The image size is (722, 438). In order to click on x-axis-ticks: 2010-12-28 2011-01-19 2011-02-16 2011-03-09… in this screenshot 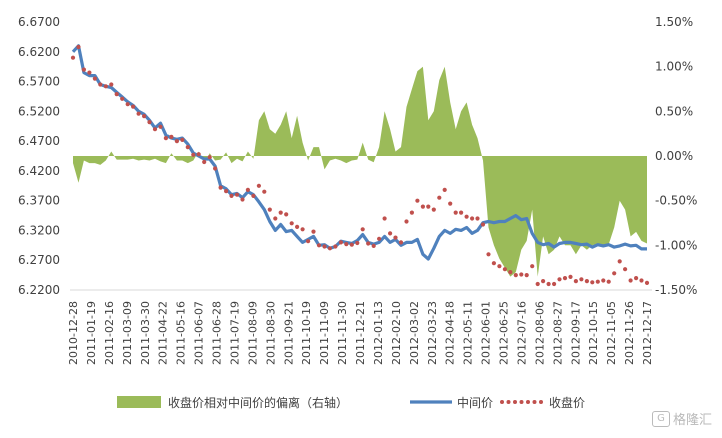, I will do `click(360, 333)`.